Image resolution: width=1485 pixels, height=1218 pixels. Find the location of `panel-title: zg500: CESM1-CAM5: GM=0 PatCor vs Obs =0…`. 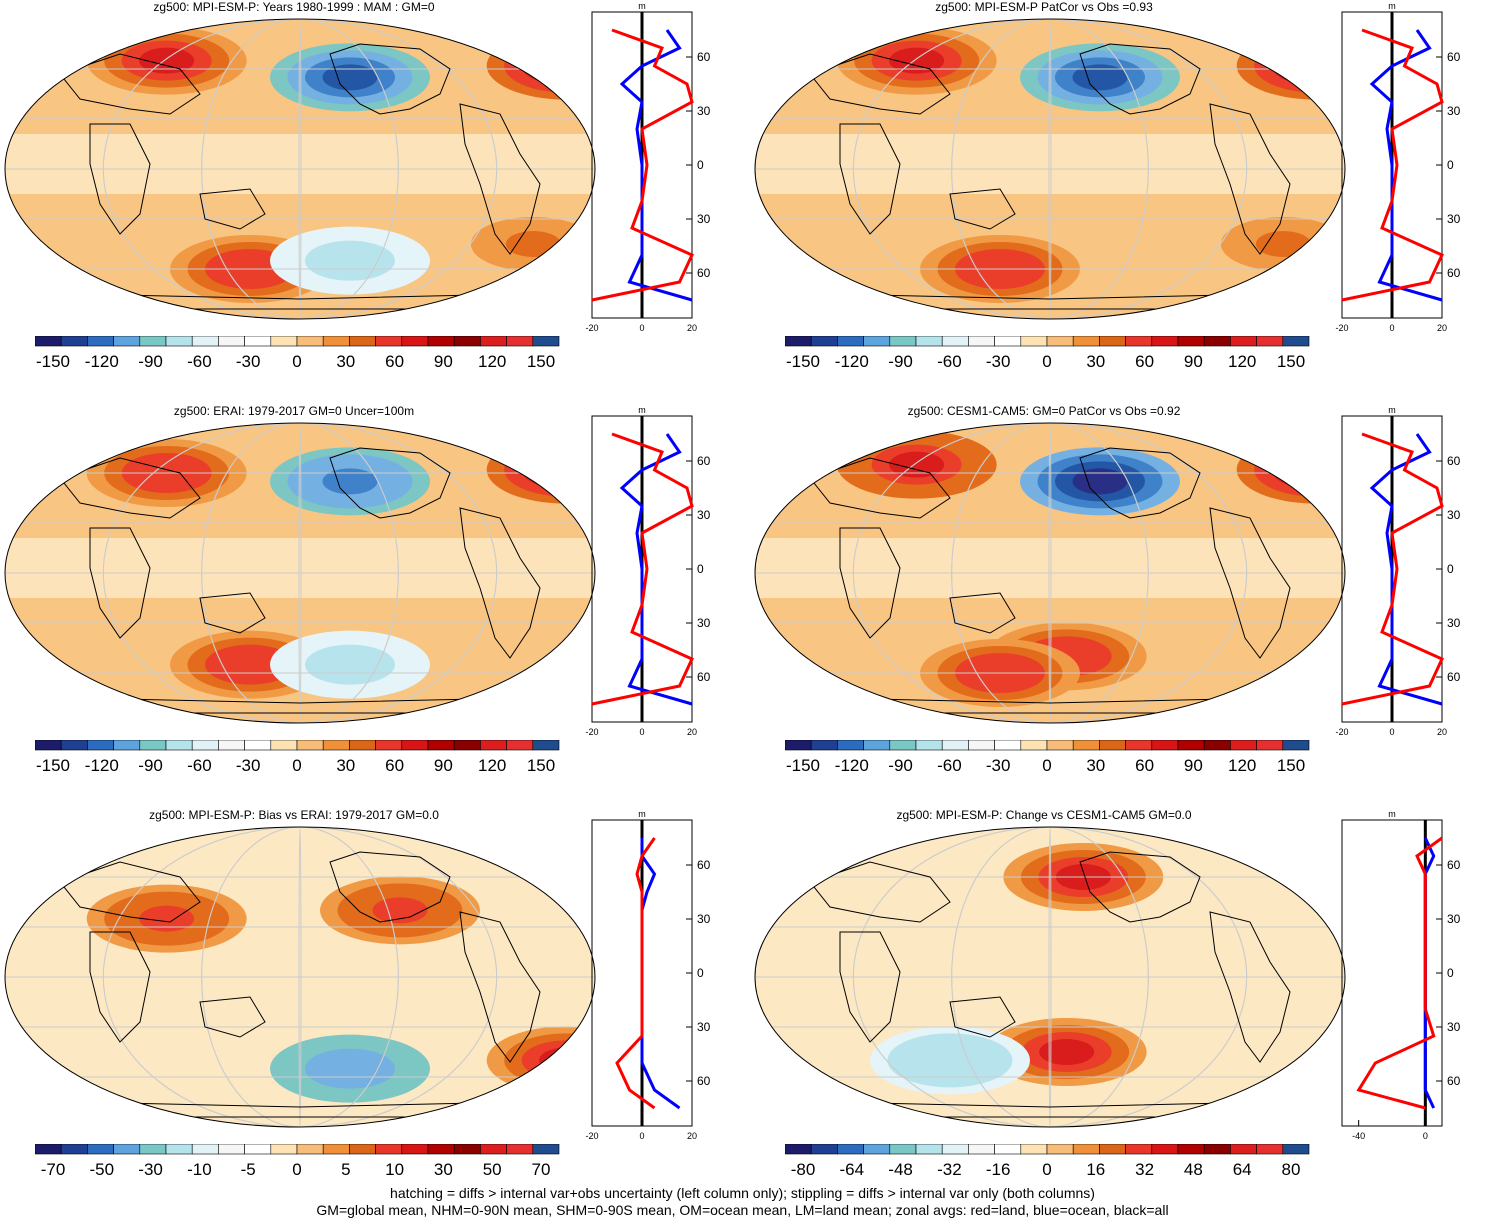

panel-title: zg500: CESM1-CAM5: GM=0 PatCor vs Obs =0… is located at coordinates (1044, 411).